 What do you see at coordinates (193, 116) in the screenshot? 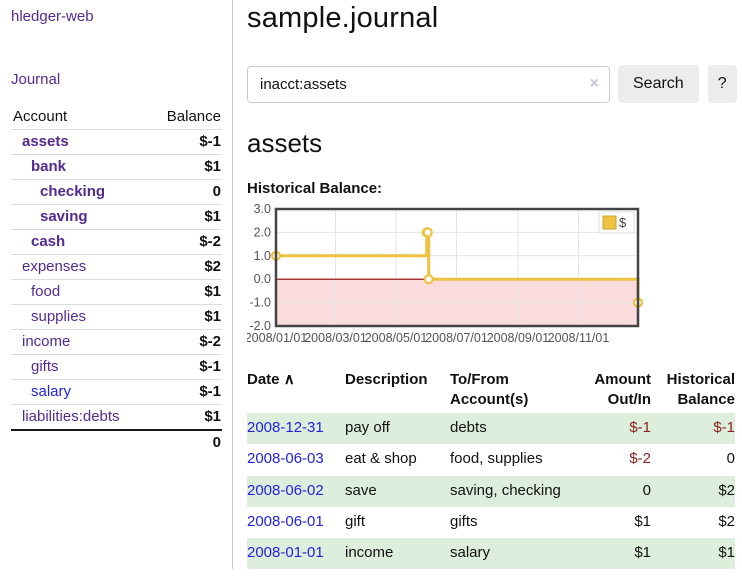
I see `accounts-header-balance: Balance` at bounding box center [193, 116].